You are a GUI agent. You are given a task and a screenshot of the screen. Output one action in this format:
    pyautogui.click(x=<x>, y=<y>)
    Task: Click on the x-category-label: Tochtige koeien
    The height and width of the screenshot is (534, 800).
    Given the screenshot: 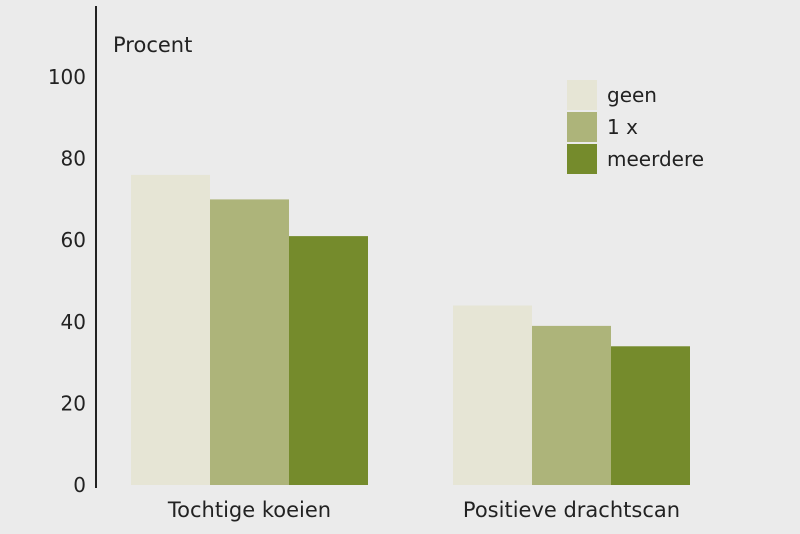 What is the action you would take?
    pyautogui.click(x=249, y=510)
    